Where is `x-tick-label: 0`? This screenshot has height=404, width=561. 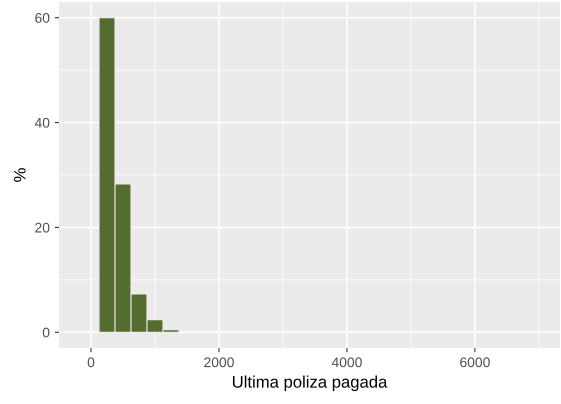
x-tick-label: 0 is located at coordinates (91, 362).